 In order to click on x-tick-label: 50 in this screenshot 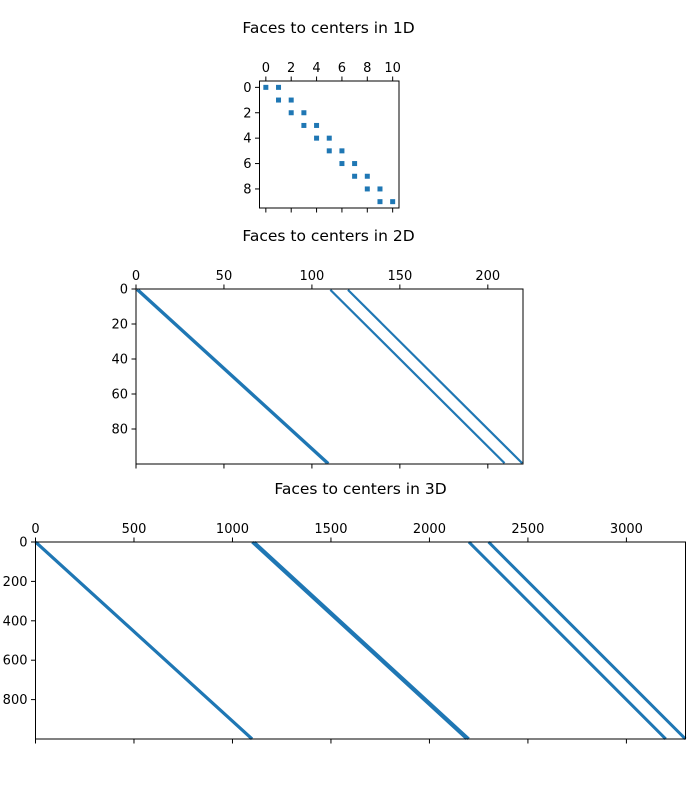, I will do `click(224, 276)`.